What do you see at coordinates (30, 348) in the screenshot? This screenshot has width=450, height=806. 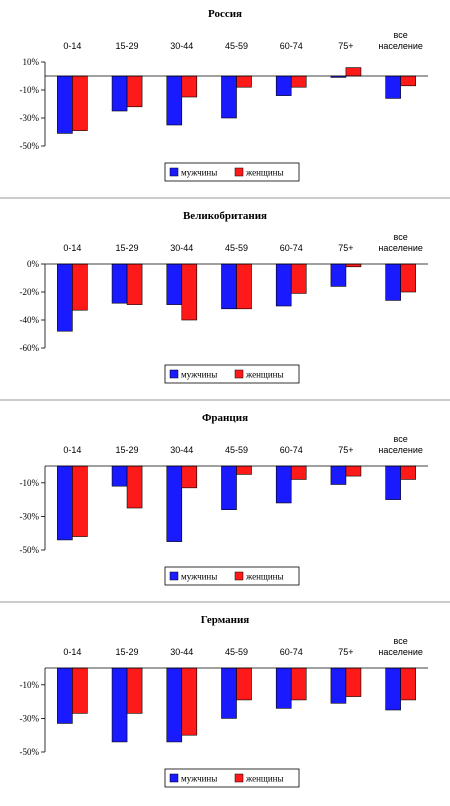 I see `y-tick-label: -60%` at bounding box center [30, 348].